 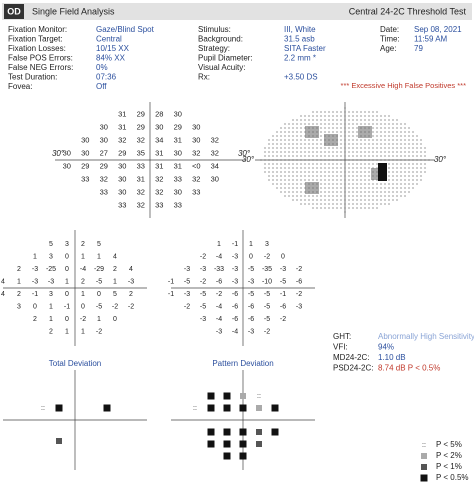 What do you see at coordinates (104, 165) in the screenshot?
I see `grid-value: 29` at bounding box center [104, 165].